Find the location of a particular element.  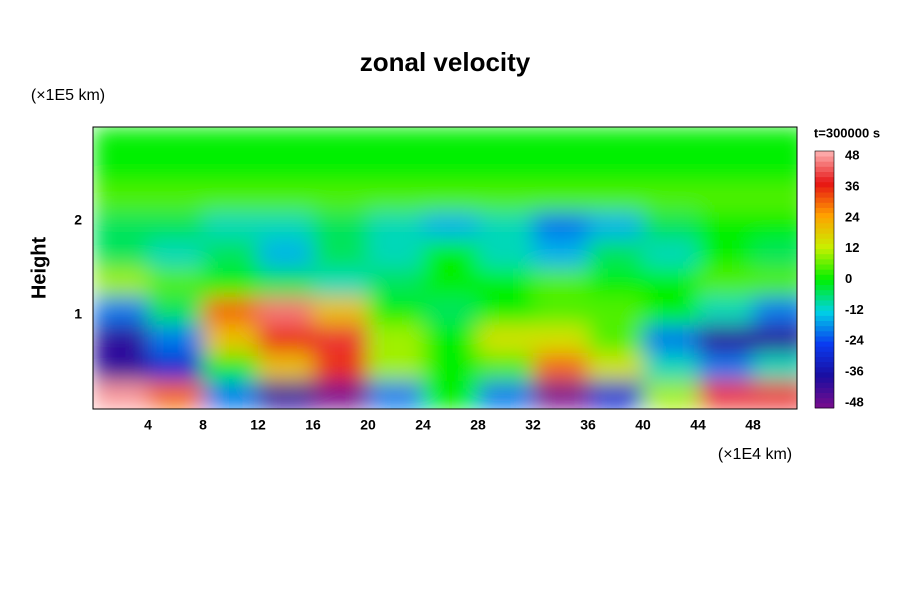

x-tick-label: 32 is located at coordinates (533, 425).